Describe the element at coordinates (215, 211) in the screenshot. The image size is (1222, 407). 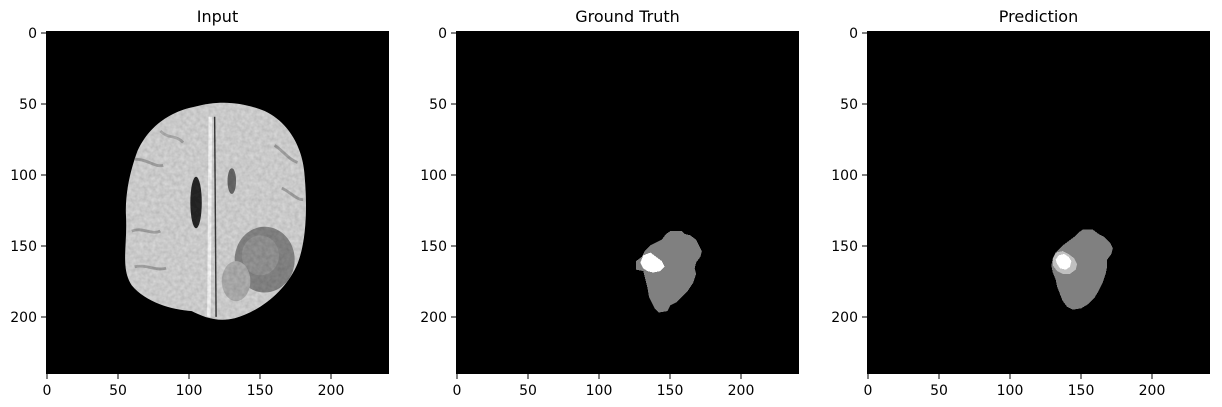
I see `brain-scan` at that location.